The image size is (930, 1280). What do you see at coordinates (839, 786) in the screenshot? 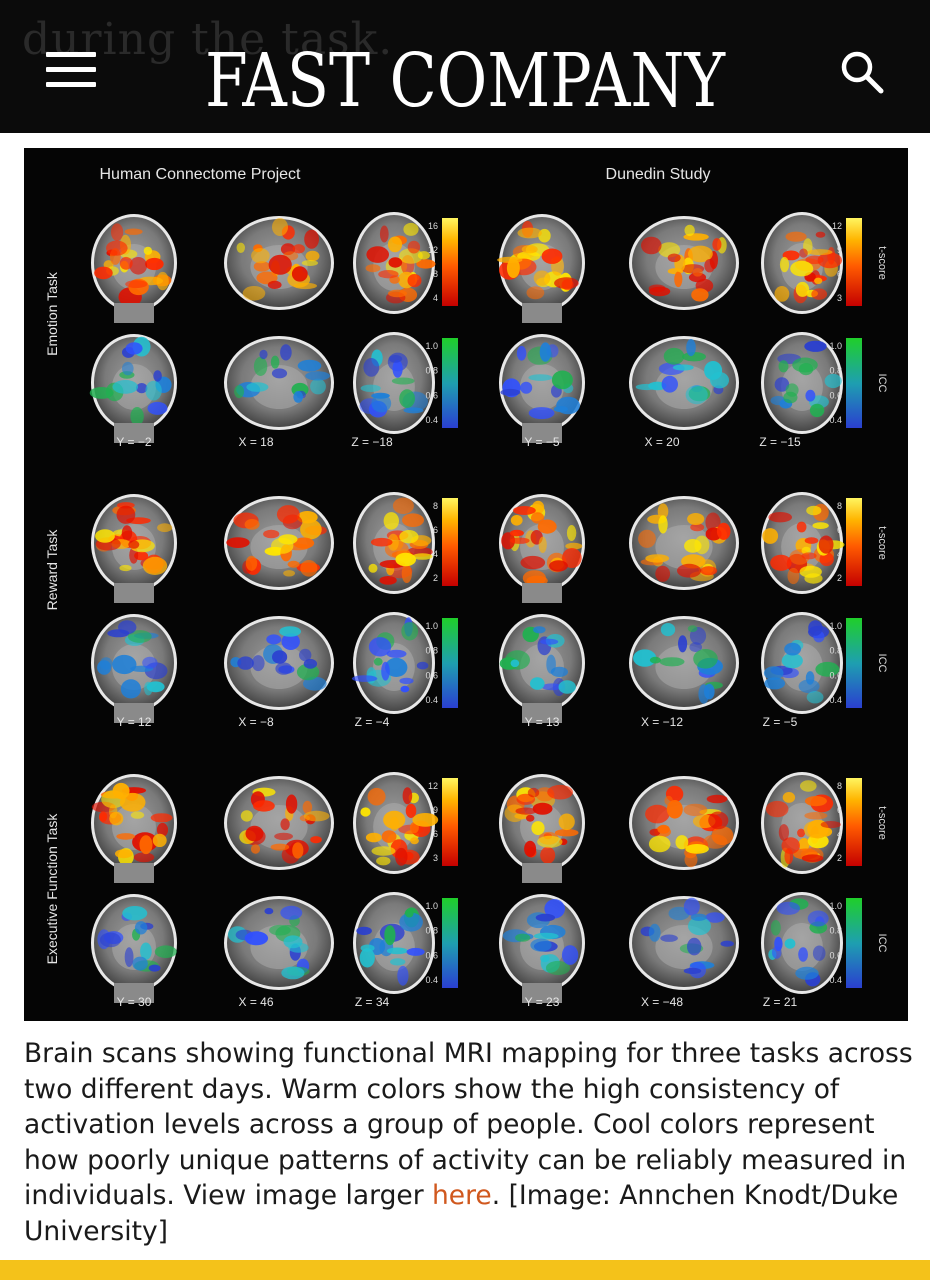
I see `colorbar-tick-label: 8` at bounding box center [839, 786].